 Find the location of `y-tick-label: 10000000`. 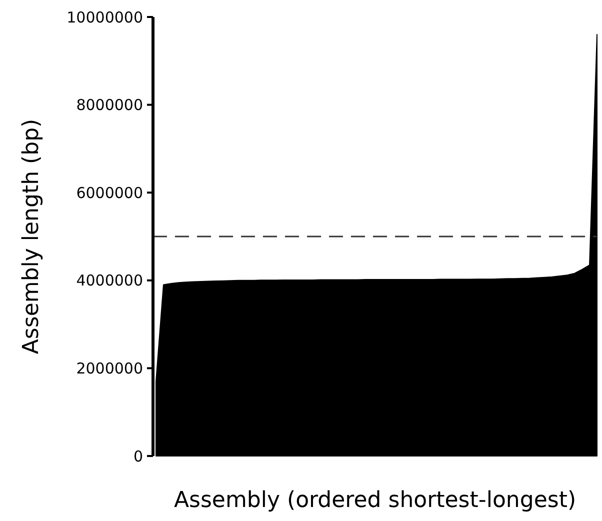

y-tick-label: 10000000 is located at coordinates (104, 17).